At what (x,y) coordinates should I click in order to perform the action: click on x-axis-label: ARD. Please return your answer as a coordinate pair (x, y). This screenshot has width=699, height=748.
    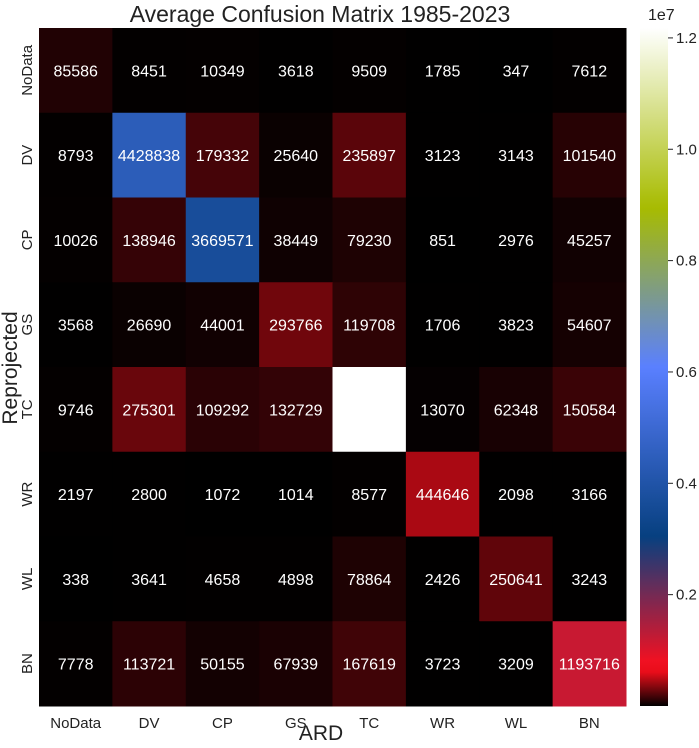
    Looking at the image, I should click on (321, 732).